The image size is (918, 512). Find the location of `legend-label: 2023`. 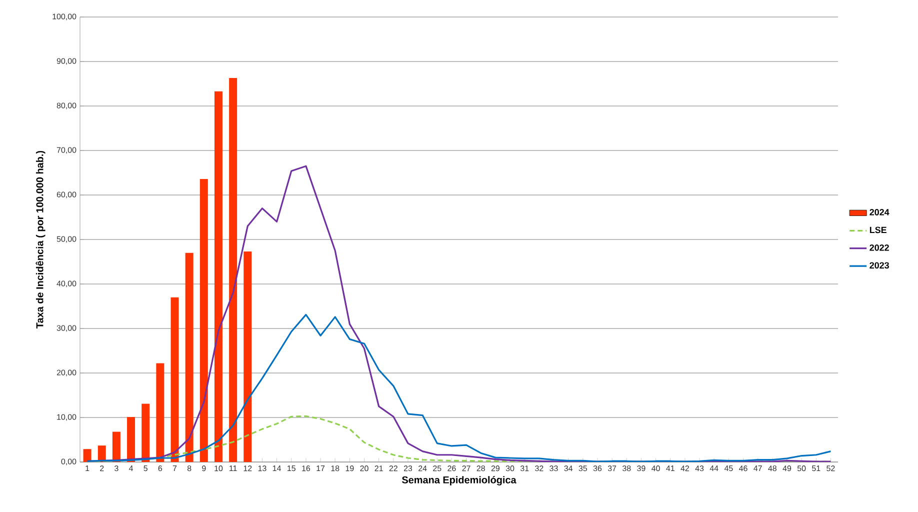

legend-label: 2023 is located at coordinates (879, 265).